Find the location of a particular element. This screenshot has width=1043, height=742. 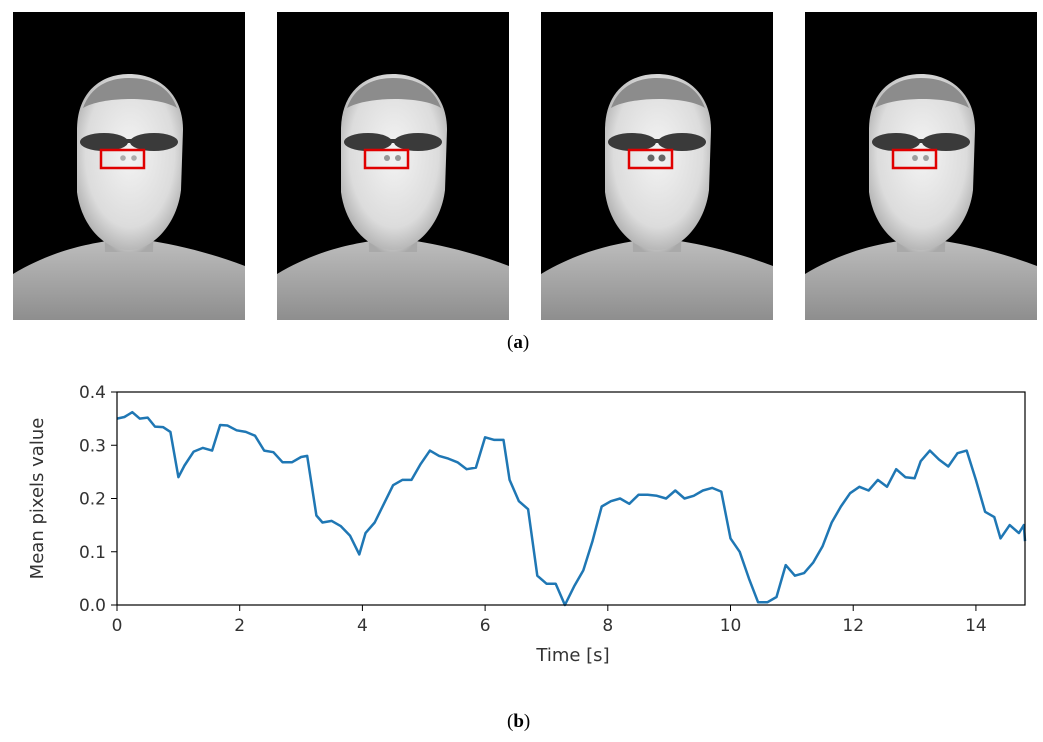

x-tick-label: 4 is located at coordinates (362, 626).